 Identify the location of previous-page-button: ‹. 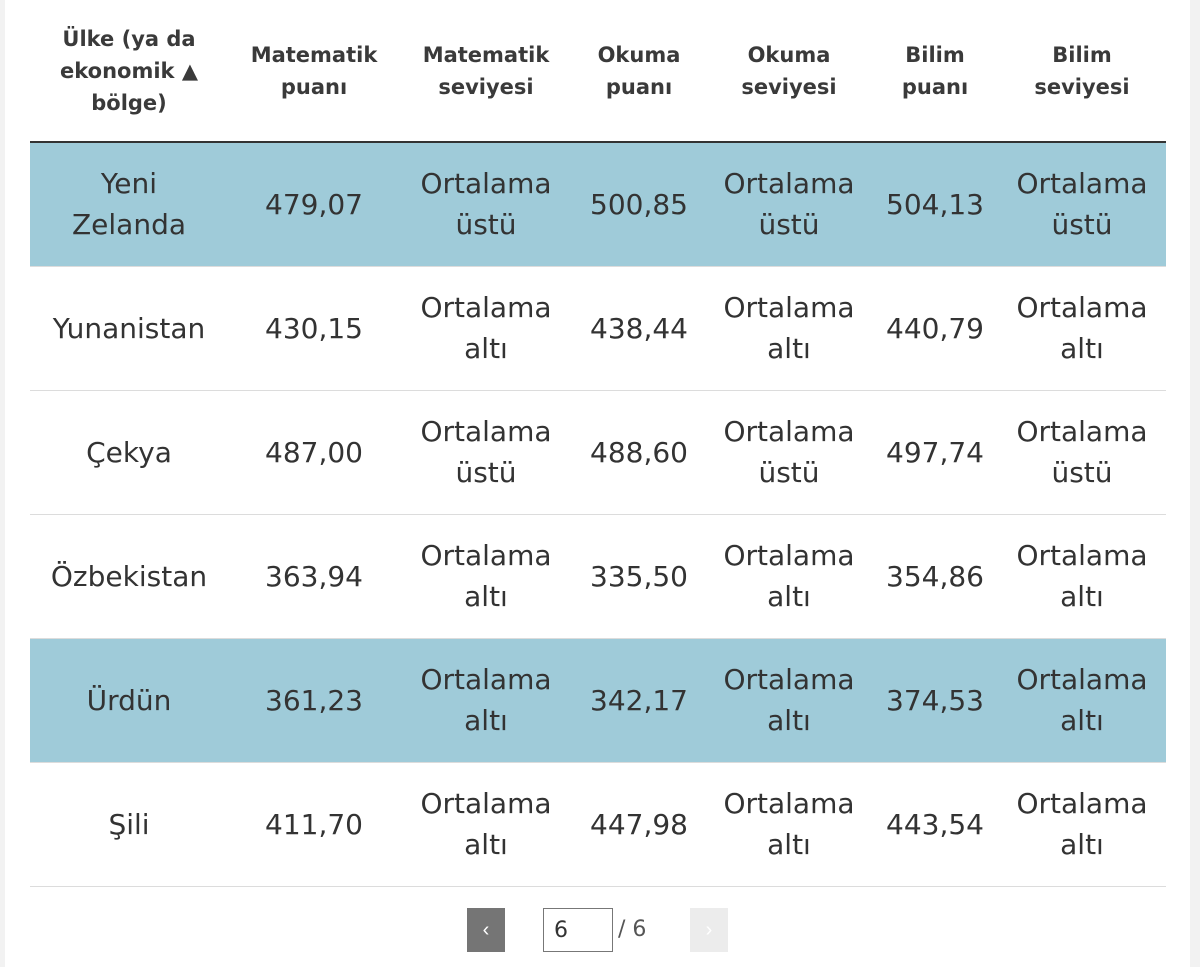
(486, 930).